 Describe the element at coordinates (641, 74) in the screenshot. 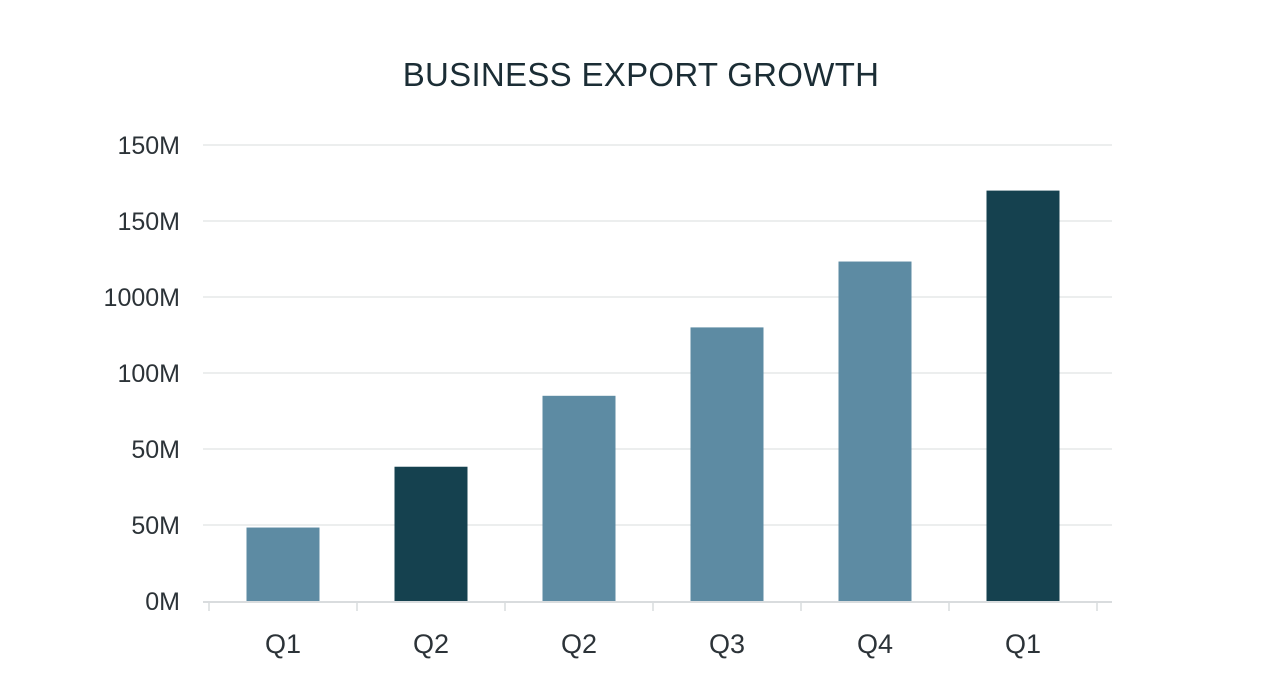

I see `chart-title: BUSINESS EXPORT GROWTH` at that location.